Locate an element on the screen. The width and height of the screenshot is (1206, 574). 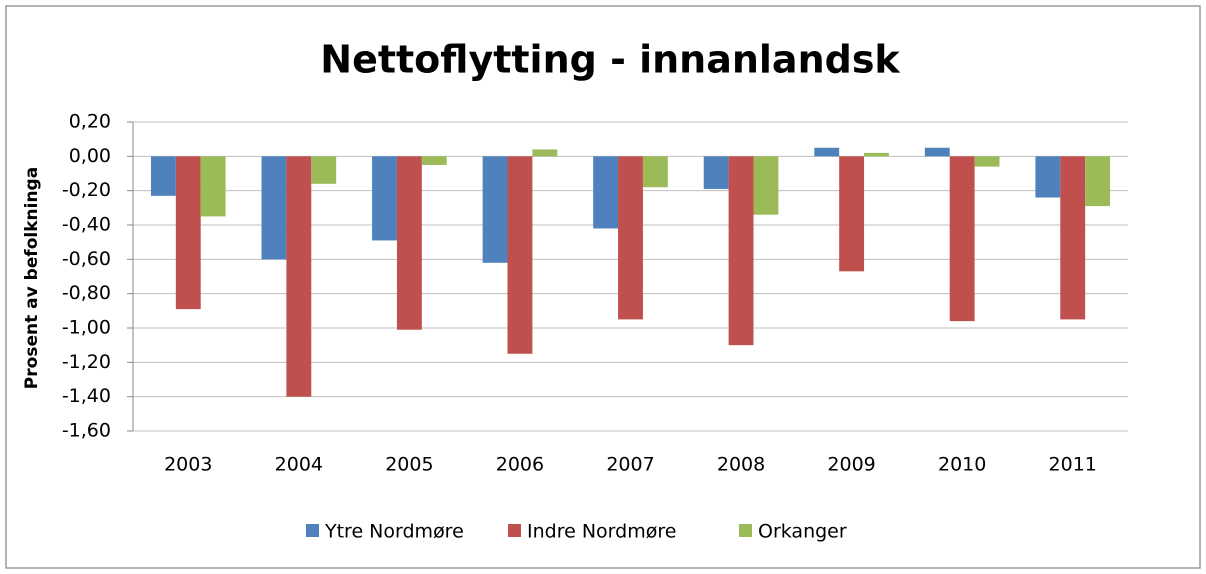
y-axis-label: Prosent av befolkninga is located at coordinates (32, 278).